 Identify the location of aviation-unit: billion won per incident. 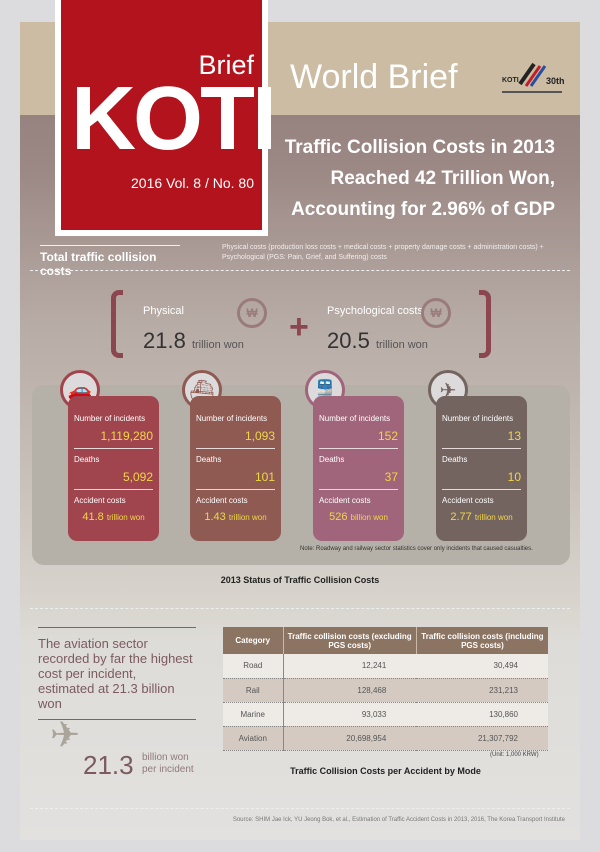
(168, 764).